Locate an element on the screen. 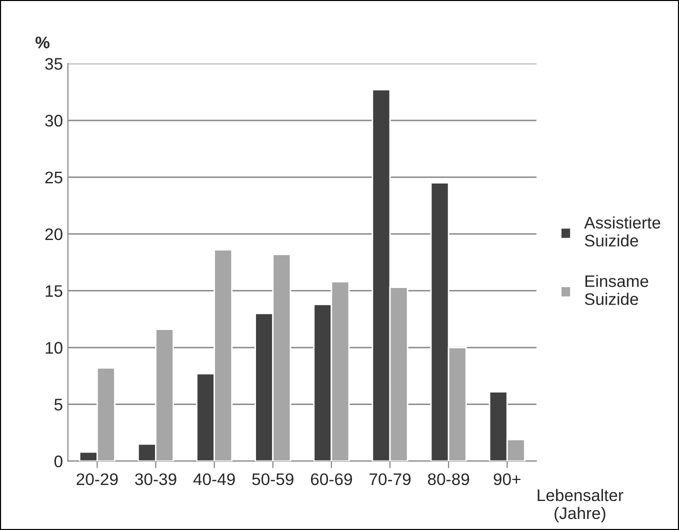  x-axis-title: Lebensalter (Jahre) is located at coordinates (581, 505).